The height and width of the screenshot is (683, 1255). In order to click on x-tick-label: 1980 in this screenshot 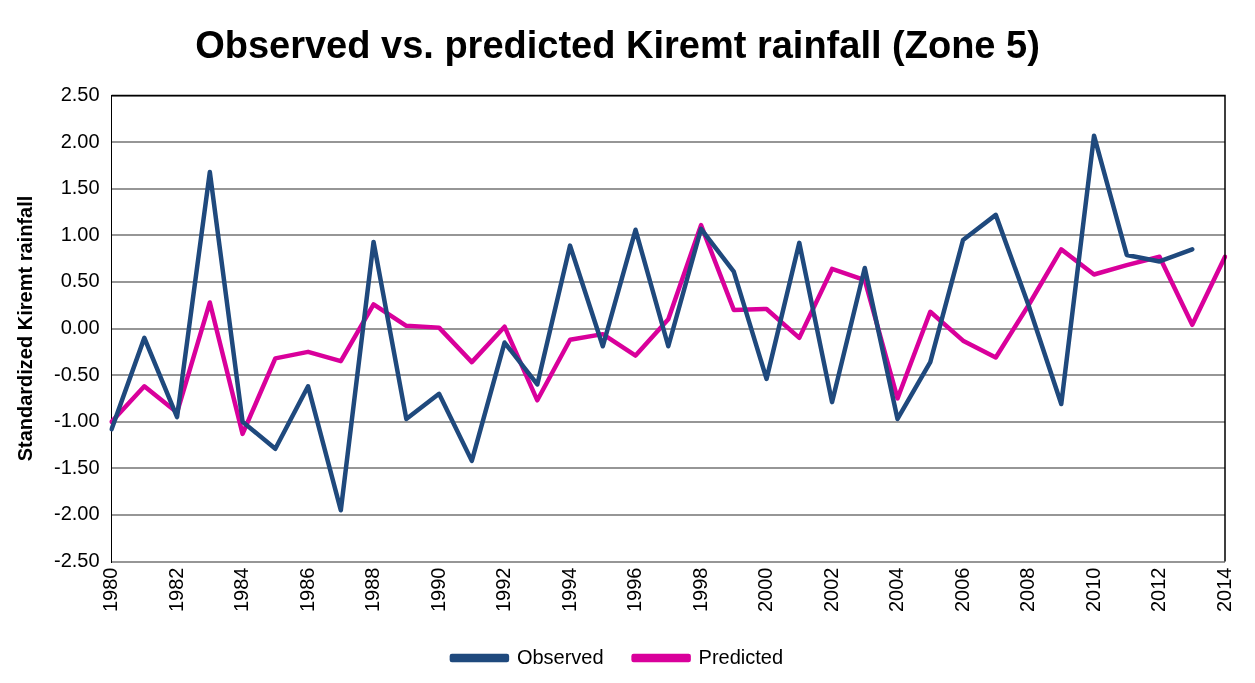, I will do `click(110, 590)`.